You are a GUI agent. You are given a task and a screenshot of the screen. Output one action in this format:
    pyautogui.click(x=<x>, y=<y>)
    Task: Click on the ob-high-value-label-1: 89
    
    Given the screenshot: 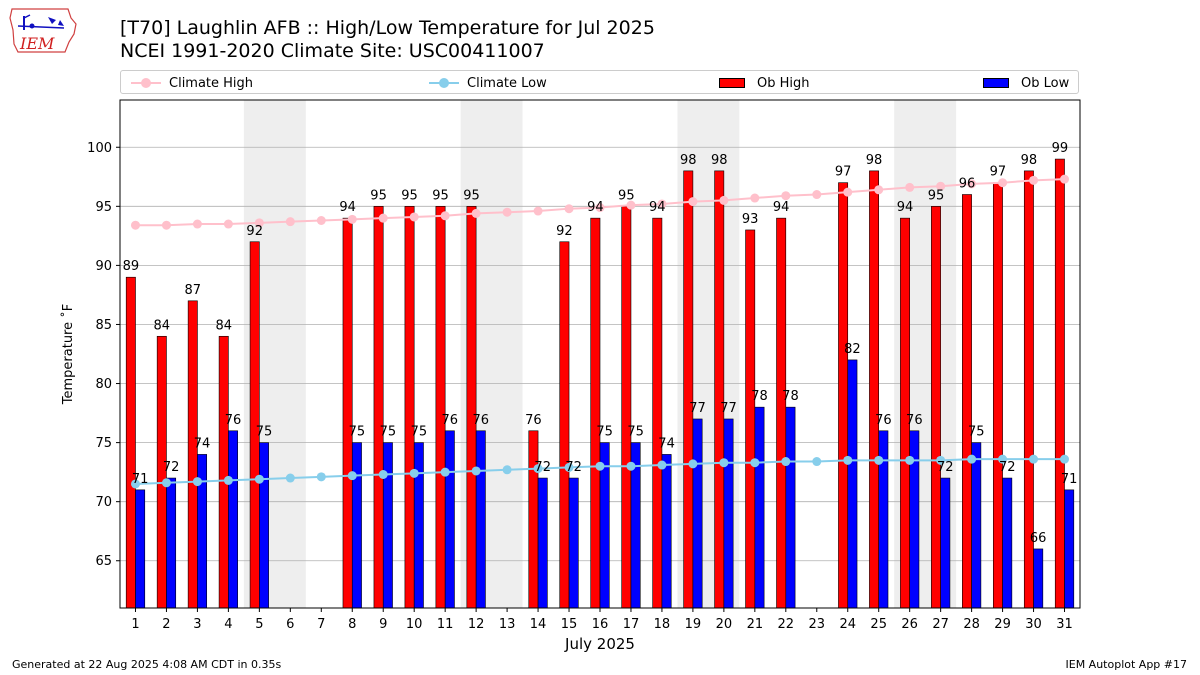 What is the action you would take?
    pyautogui.click(x=131, y=266)
    